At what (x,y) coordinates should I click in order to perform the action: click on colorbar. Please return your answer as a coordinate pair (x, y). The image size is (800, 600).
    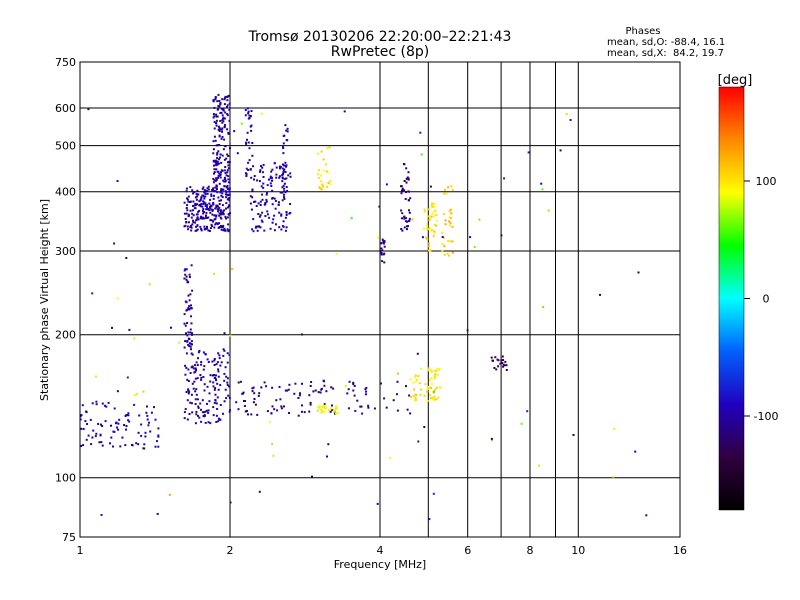
    Looking at the image, I should click on (731, 298).